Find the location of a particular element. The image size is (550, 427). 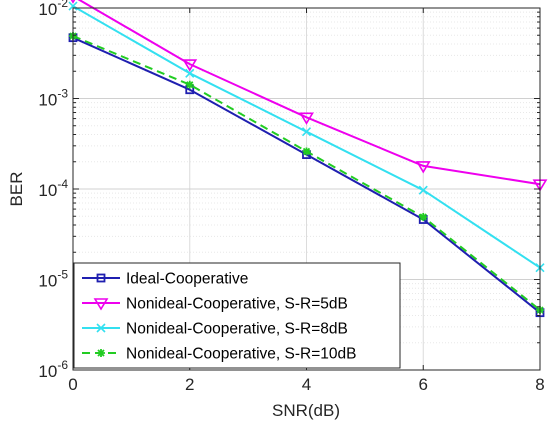

x-tick-label: 8 is located at coordinates (539, 384).